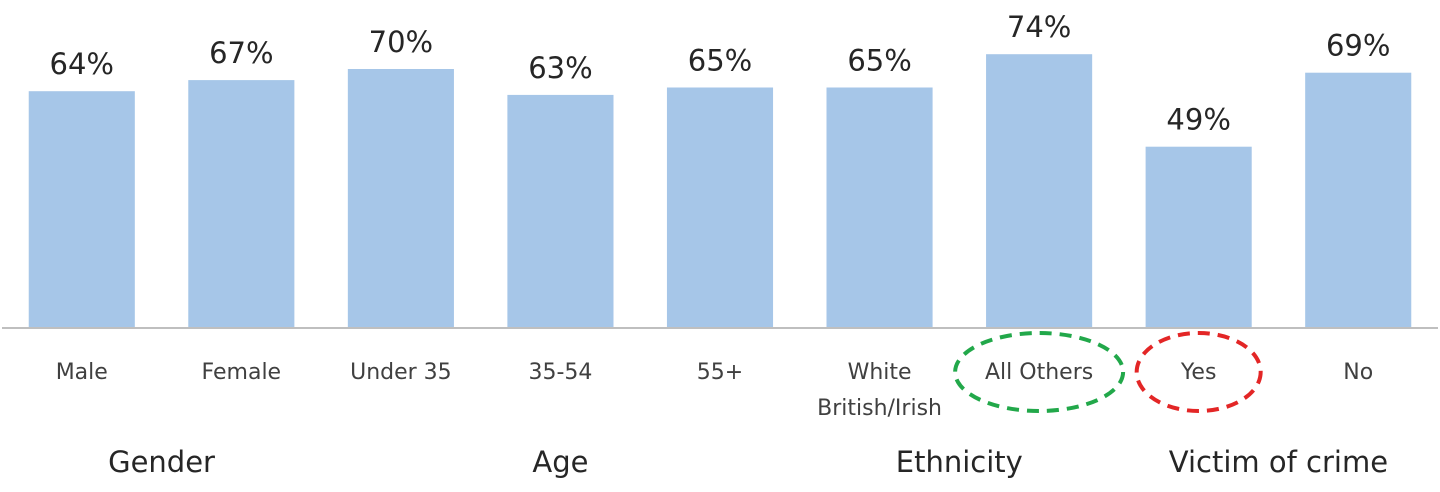  I want to click on group-label-victim-of-crime: Victim of crime, so click(1278, 462).